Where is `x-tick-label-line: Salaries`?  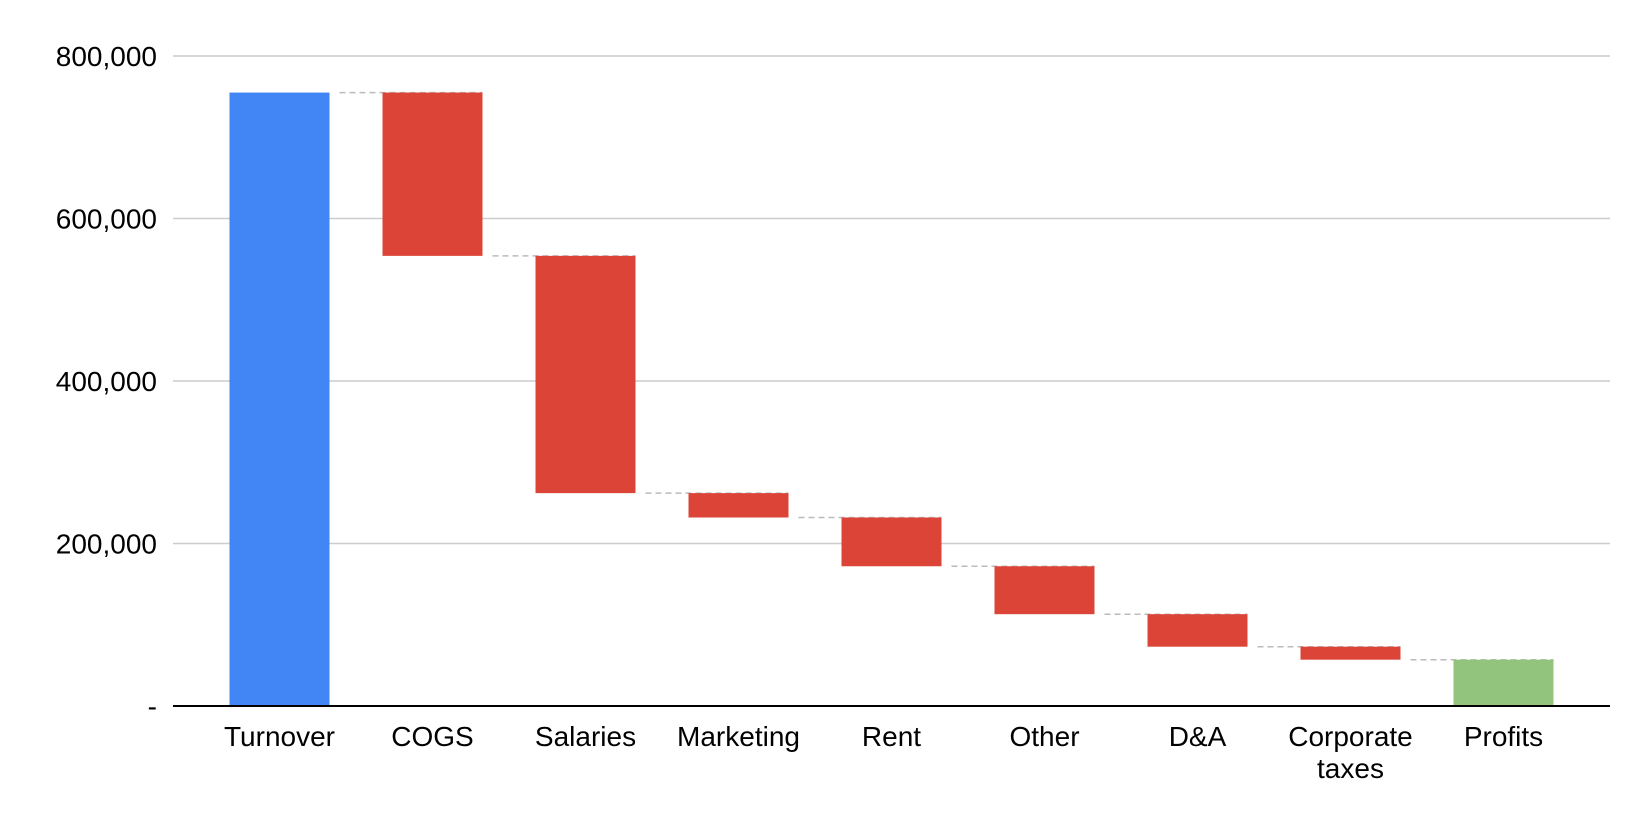 x-tick-label-line: Salaries is located at coordinates (585, 736).